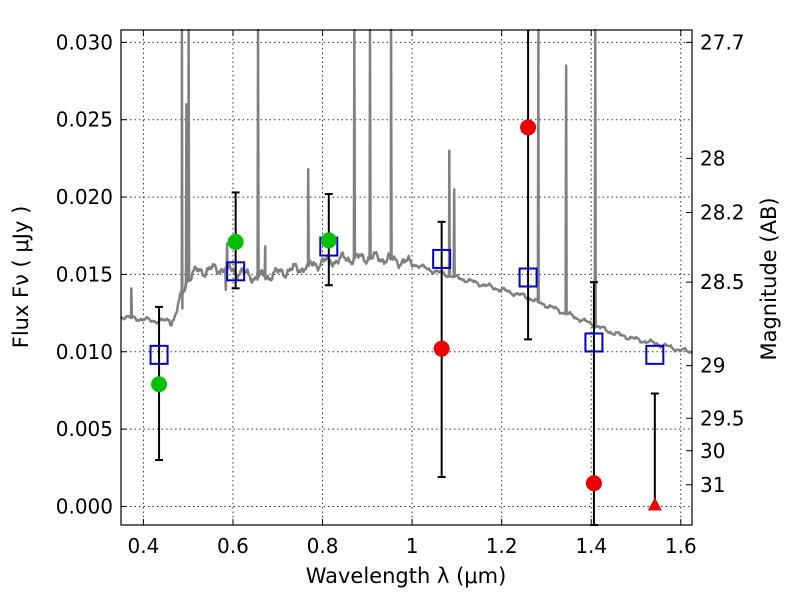  What do you see at coordinates (84, 429) in the screenshot?
I see `y-tick-label-1: 0.005` at bounding box center [84, 429].